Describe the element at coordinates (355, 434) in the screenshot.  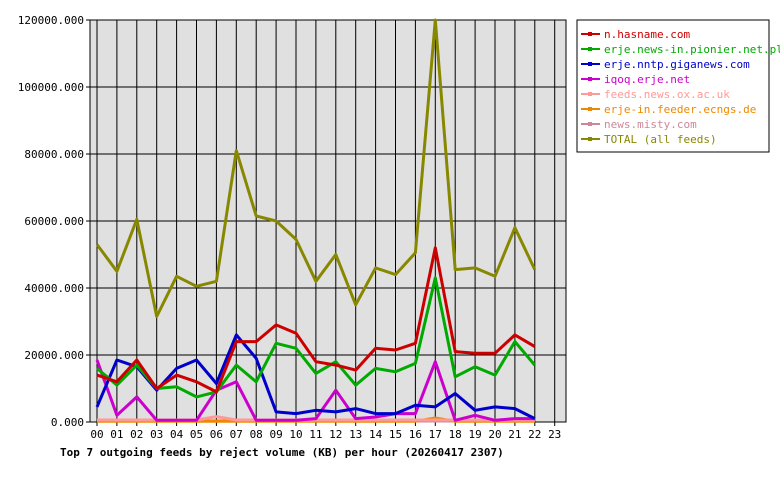
I see `x-tick-label: 13` at that location.